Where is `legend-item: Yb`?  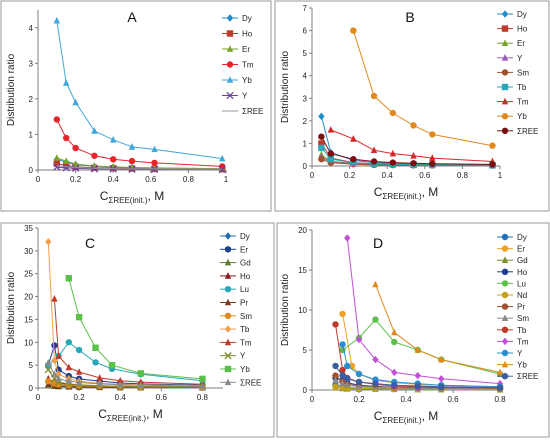 legend-item: Yb is located at coordinates (235, 369).